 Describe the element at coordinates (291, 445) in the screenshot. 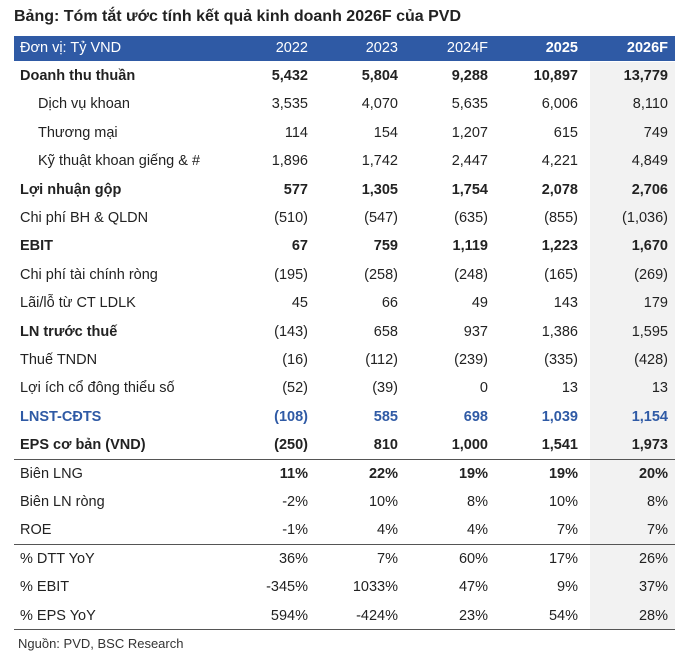

I see `cell-value: (250)` at that location.